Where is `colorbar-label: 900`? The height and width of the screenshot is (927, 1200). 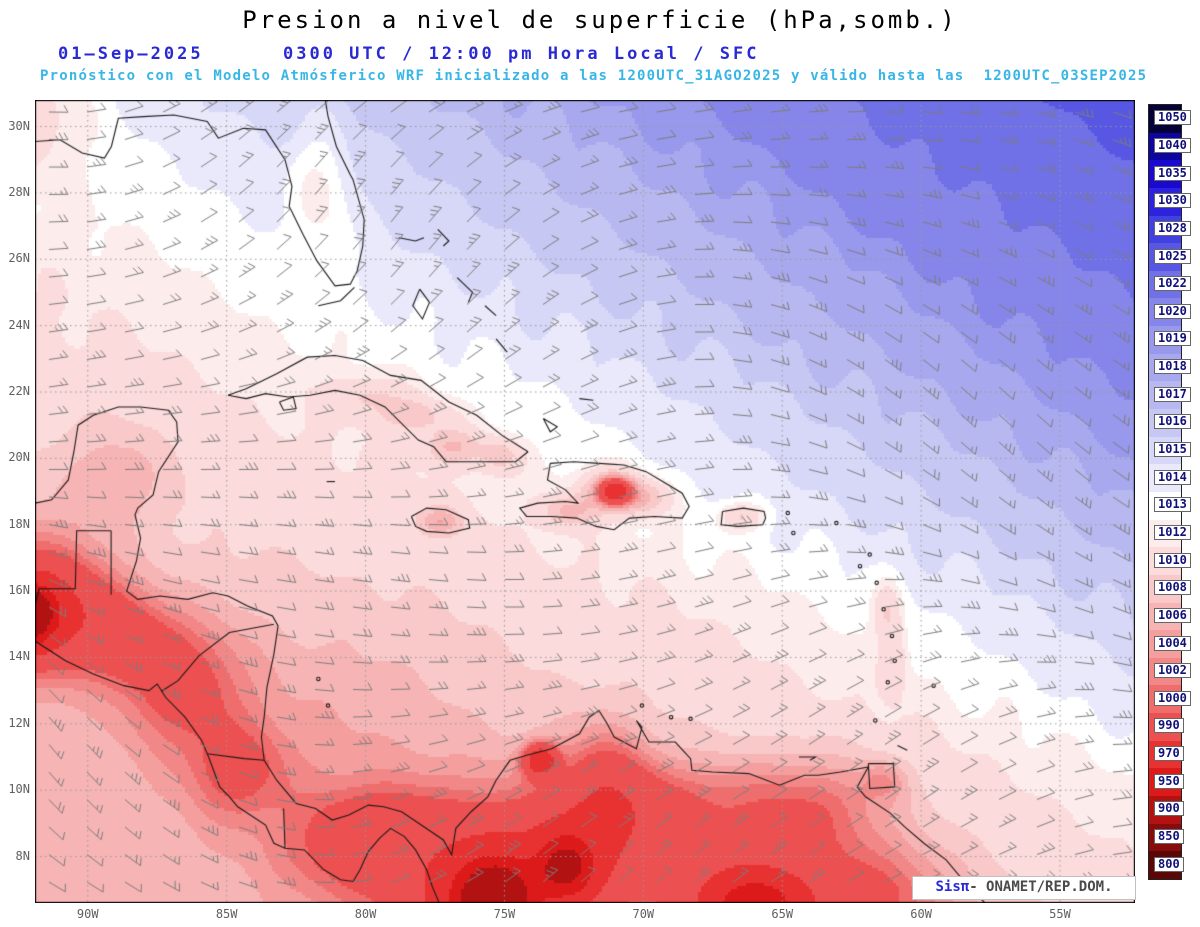
colorbar-label: 900 is located at coordinates (1169, 809).